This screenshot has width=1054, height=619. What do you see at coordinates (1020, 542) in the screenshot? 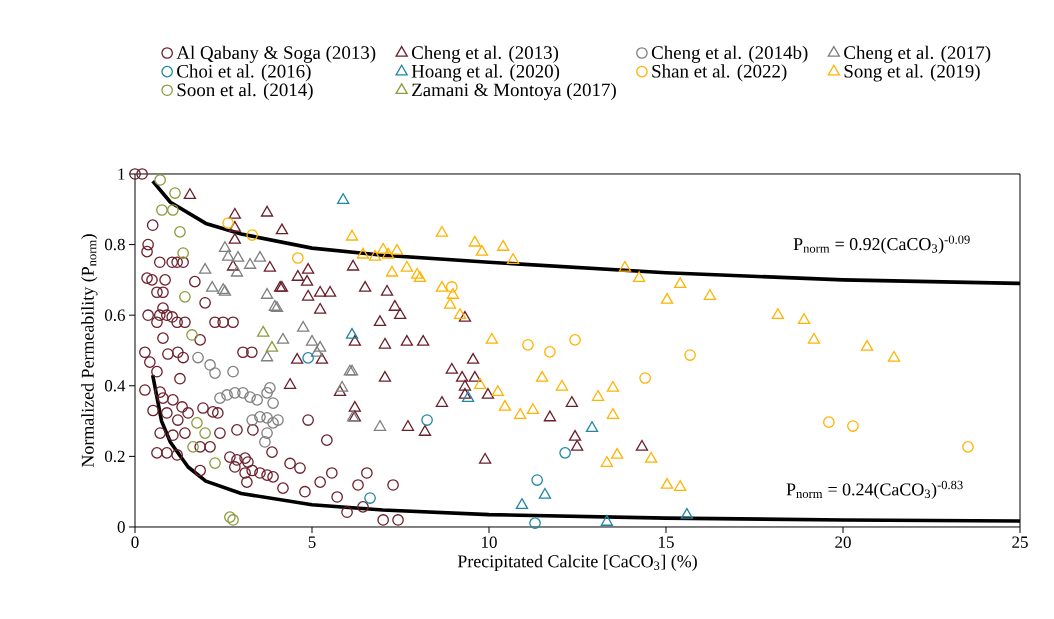
I see `x-tick-label: 25` at bounding box center [1020, 542].